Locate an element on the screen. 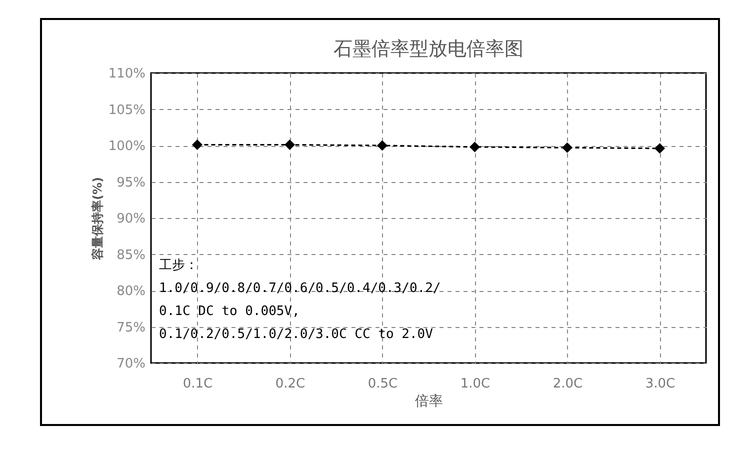  y-tick-label: 100% is located at coordinates (127, 146).